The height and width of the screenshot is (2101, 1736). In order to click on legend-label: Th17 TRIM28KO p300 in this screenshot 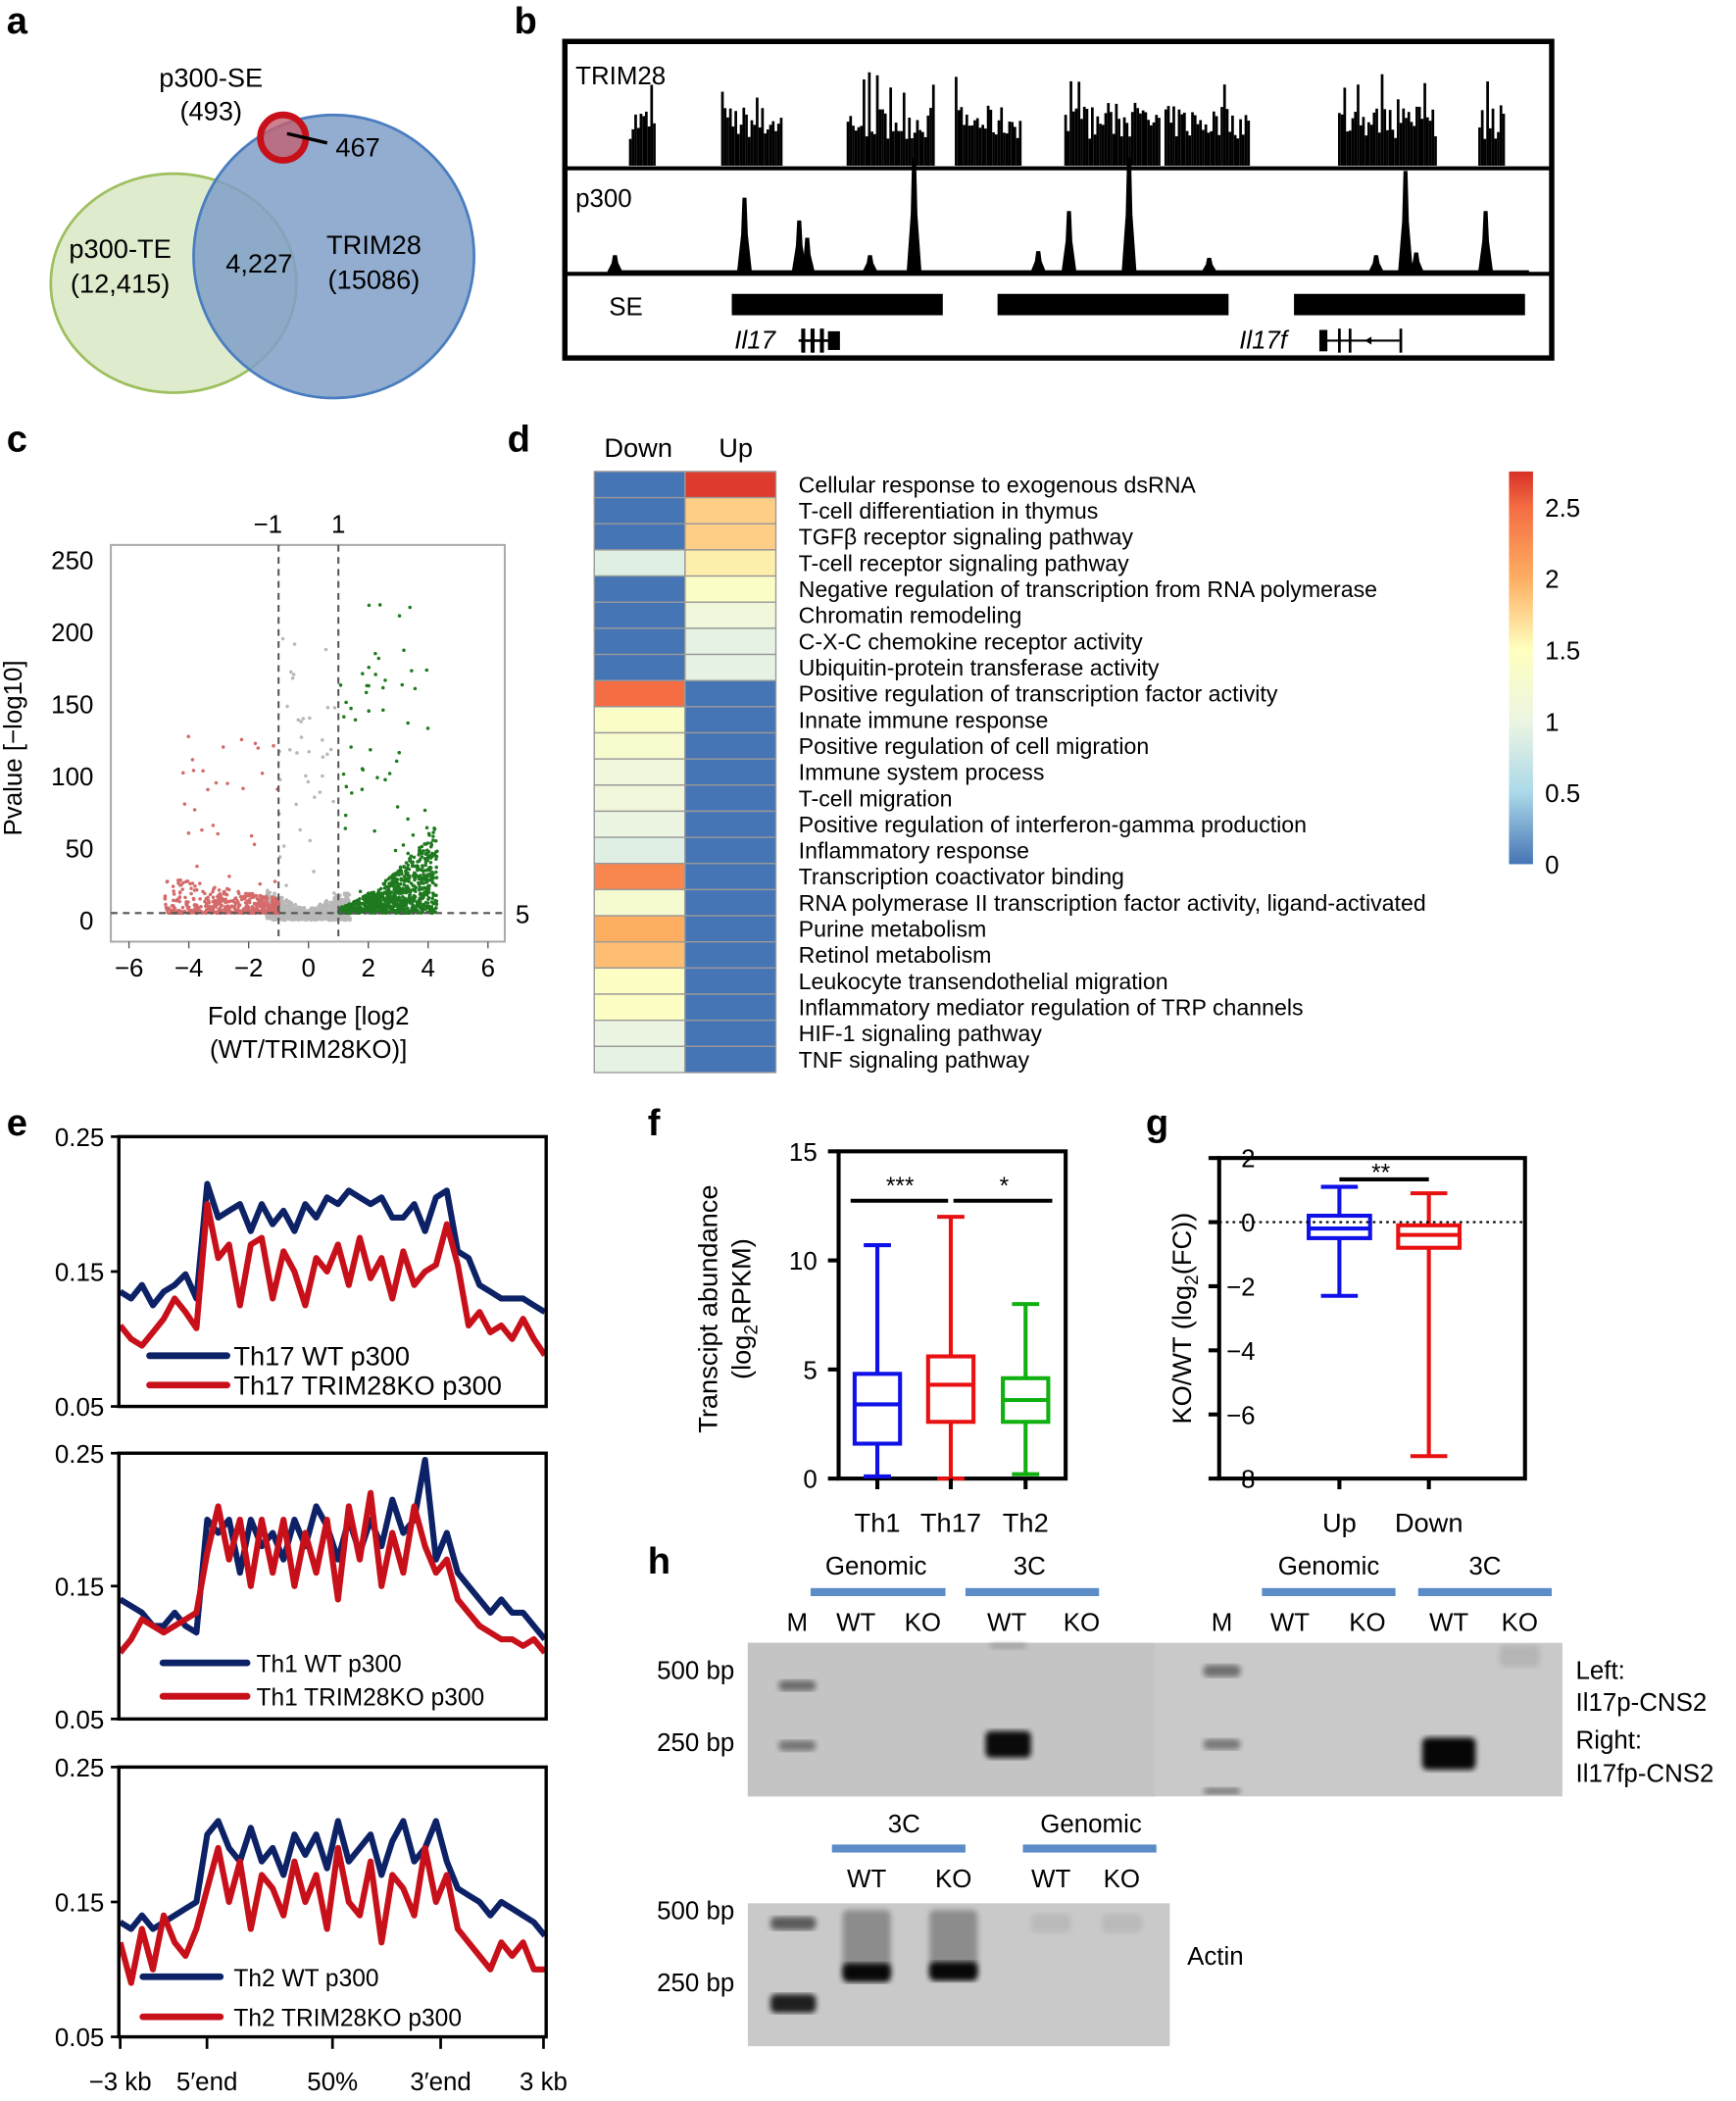, I will do `click(367, 1385)`.